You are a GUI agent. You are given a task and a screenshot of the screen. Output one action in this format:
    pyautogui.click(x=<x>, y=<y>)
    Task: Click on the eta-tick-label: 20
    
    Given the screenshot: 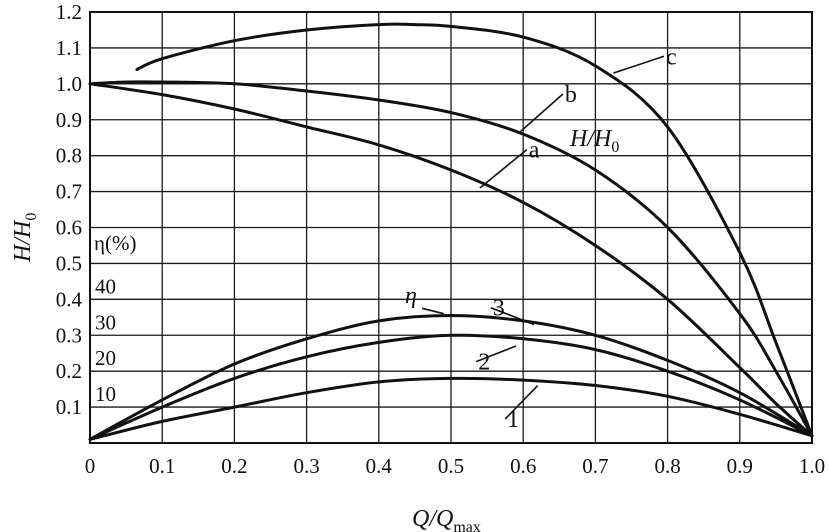 What is the action you would take?
    pyautogui.click(x=105, y=358)
    